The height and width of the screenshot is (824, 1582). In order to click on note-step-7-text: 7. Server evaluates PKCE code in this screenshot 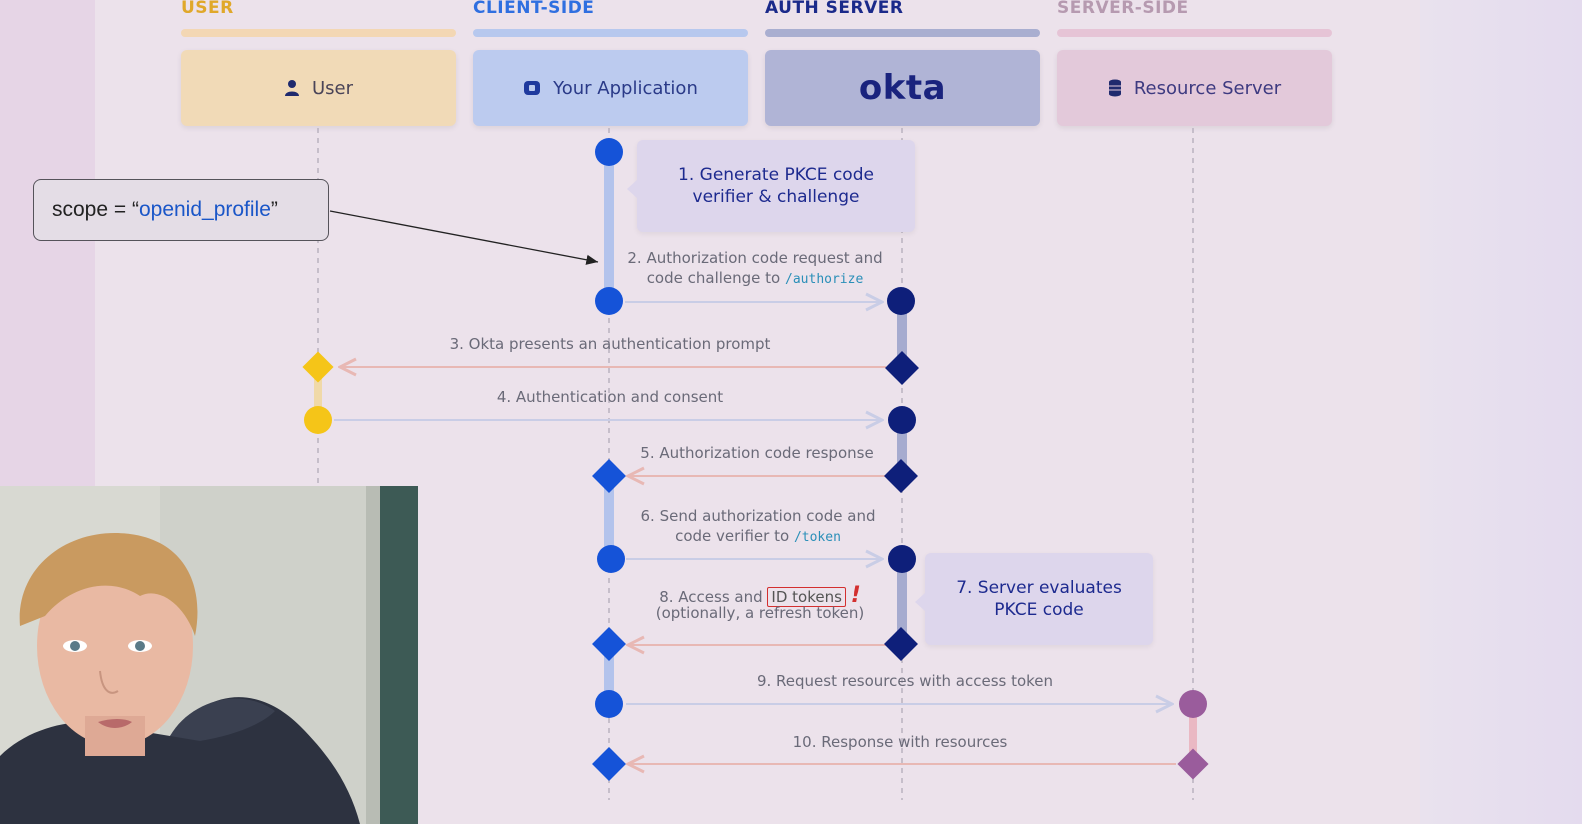, I will do `click(1039, 599)`.